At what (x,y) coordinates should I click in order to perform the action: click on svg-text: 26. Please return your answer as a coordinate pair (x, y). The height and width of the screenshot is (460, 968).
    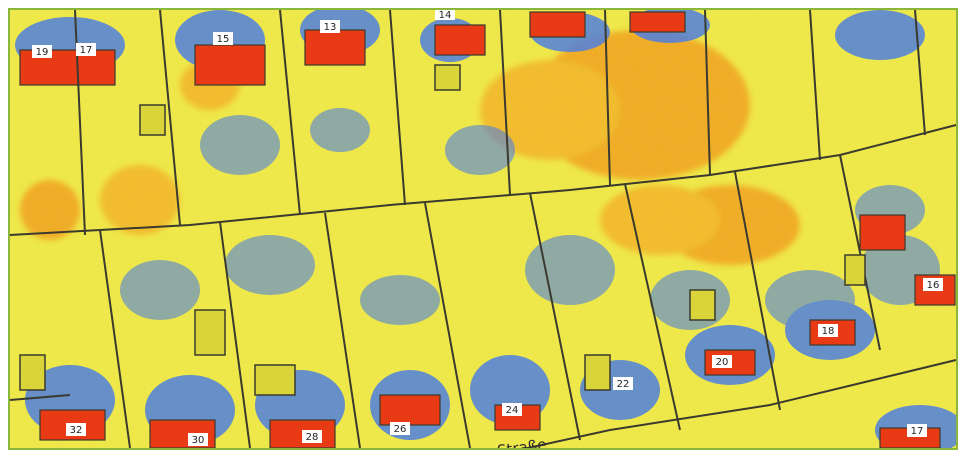
    Looking at the image, I should click on (400, 429).